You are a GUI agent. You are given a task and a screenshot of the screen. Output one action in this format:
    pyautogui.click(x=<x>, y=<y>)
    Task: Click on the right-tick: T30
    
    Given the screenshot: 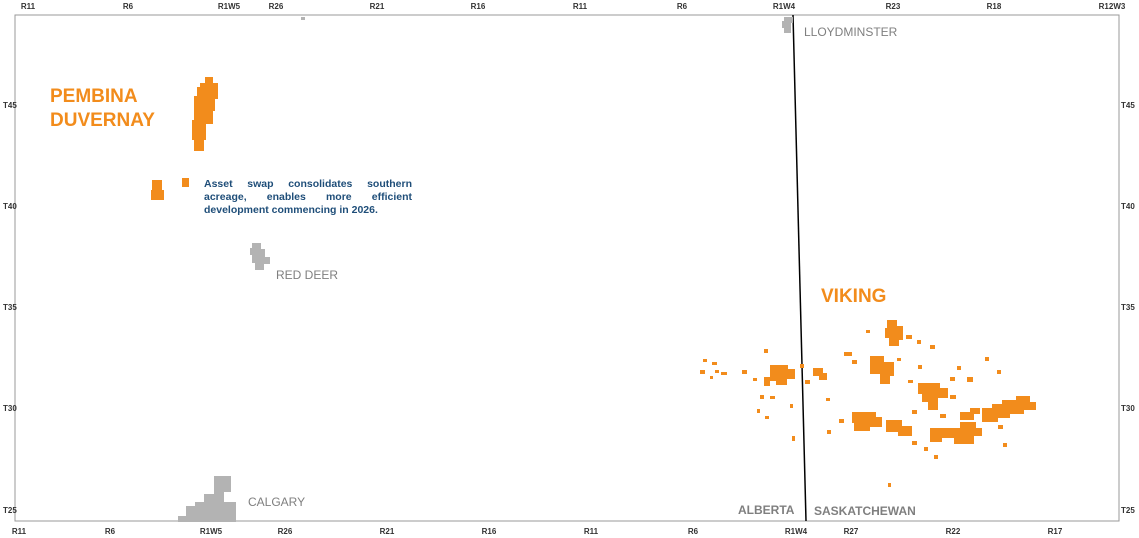 What is the action you would take?
    pyautogui.click(x=1128, y=408)
    